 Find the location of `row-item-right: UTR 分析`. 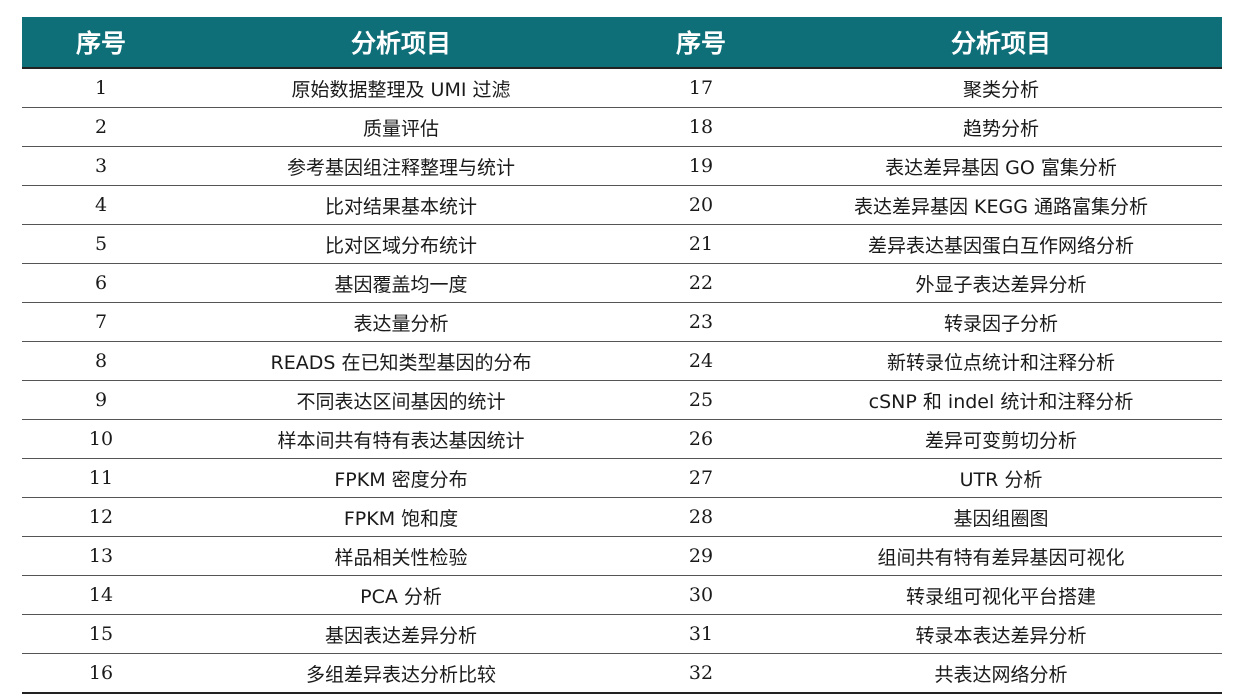

row-item-right: UTR 分析 is located at coordinates (1001, 478).